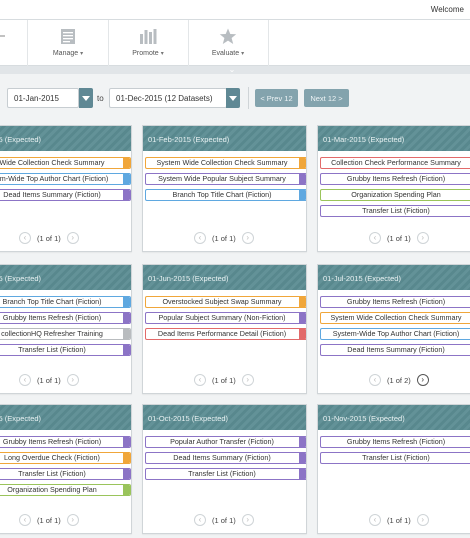  I want to click on report-item: Dead Items Performance Detail (Fiction), so click(225, 334).